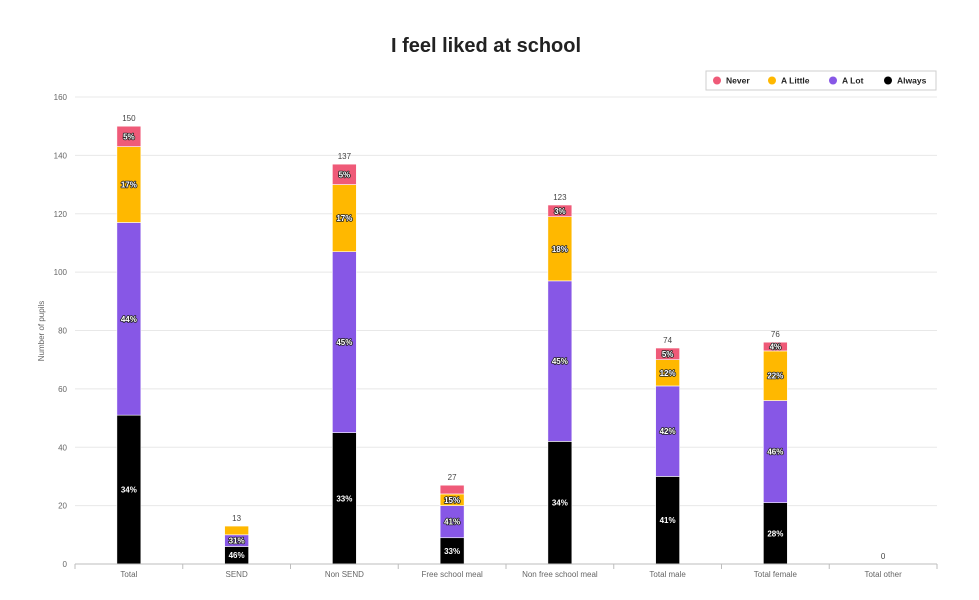 The image size is (979, 600). What do you see at coordinates (61, 97) in the screenshot?
I see `y-tick-label-160: 160` at bounding box center [61, 97].